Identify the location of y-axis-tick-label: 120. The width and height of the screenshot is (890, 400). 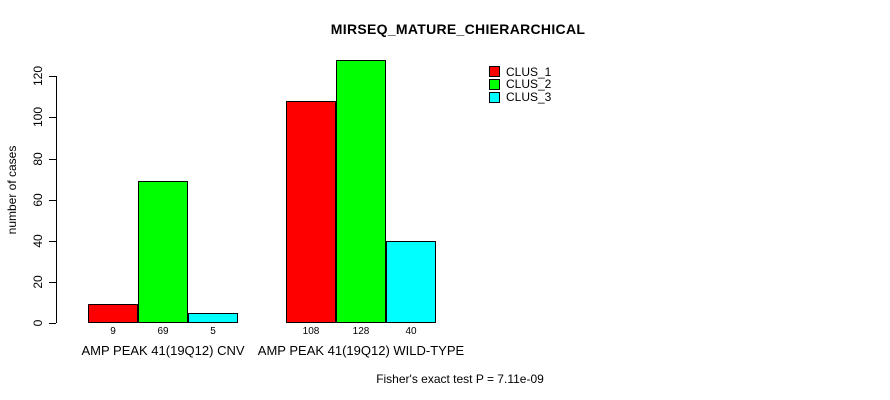
(38, 76).